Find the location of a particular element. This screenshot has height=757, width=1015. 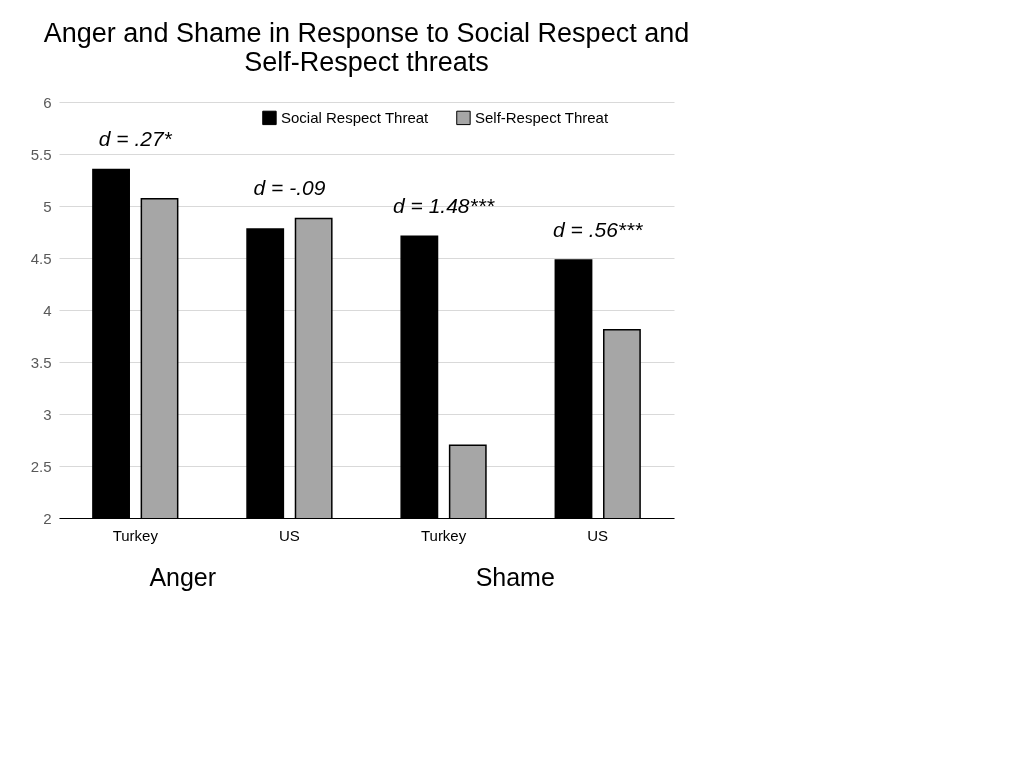

y-tick-label: 4.5 is located at coordinates (41, 258).